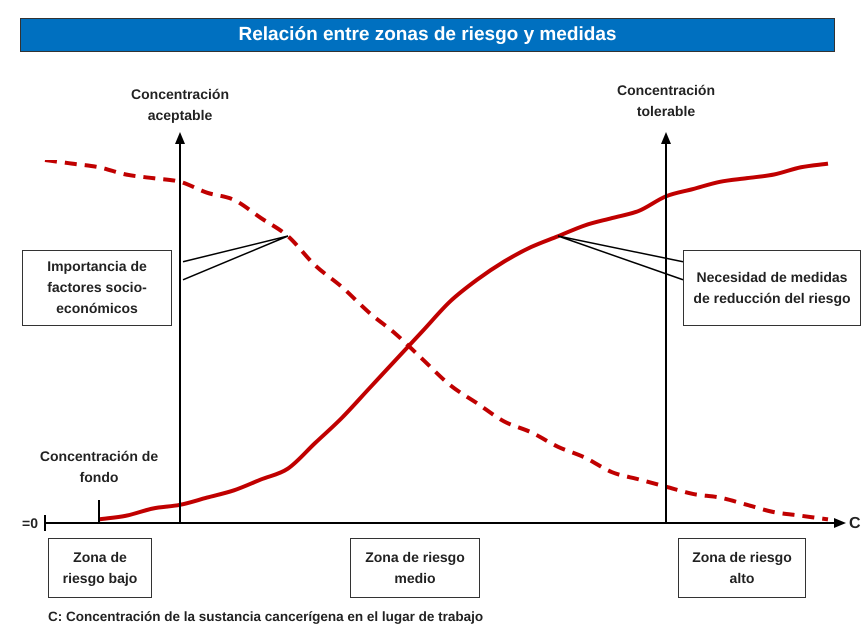 This screenshot has height=636, width=861. Describe the element at coordinates (427, 35) in the screenshot. I see `chart-title: Relación entre zonas de riesgo y medidas` at that location.